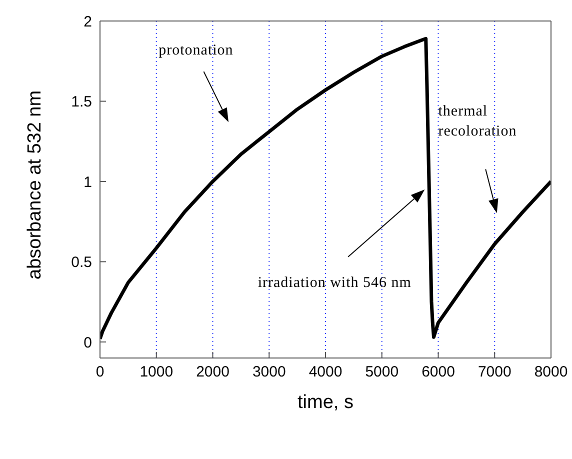 Image resolution: width=572 pixels, height=459 pixels. Describe the element at coordinates (495, 372) in the screenshot. I see `x-tick-label: 7000` at that location.